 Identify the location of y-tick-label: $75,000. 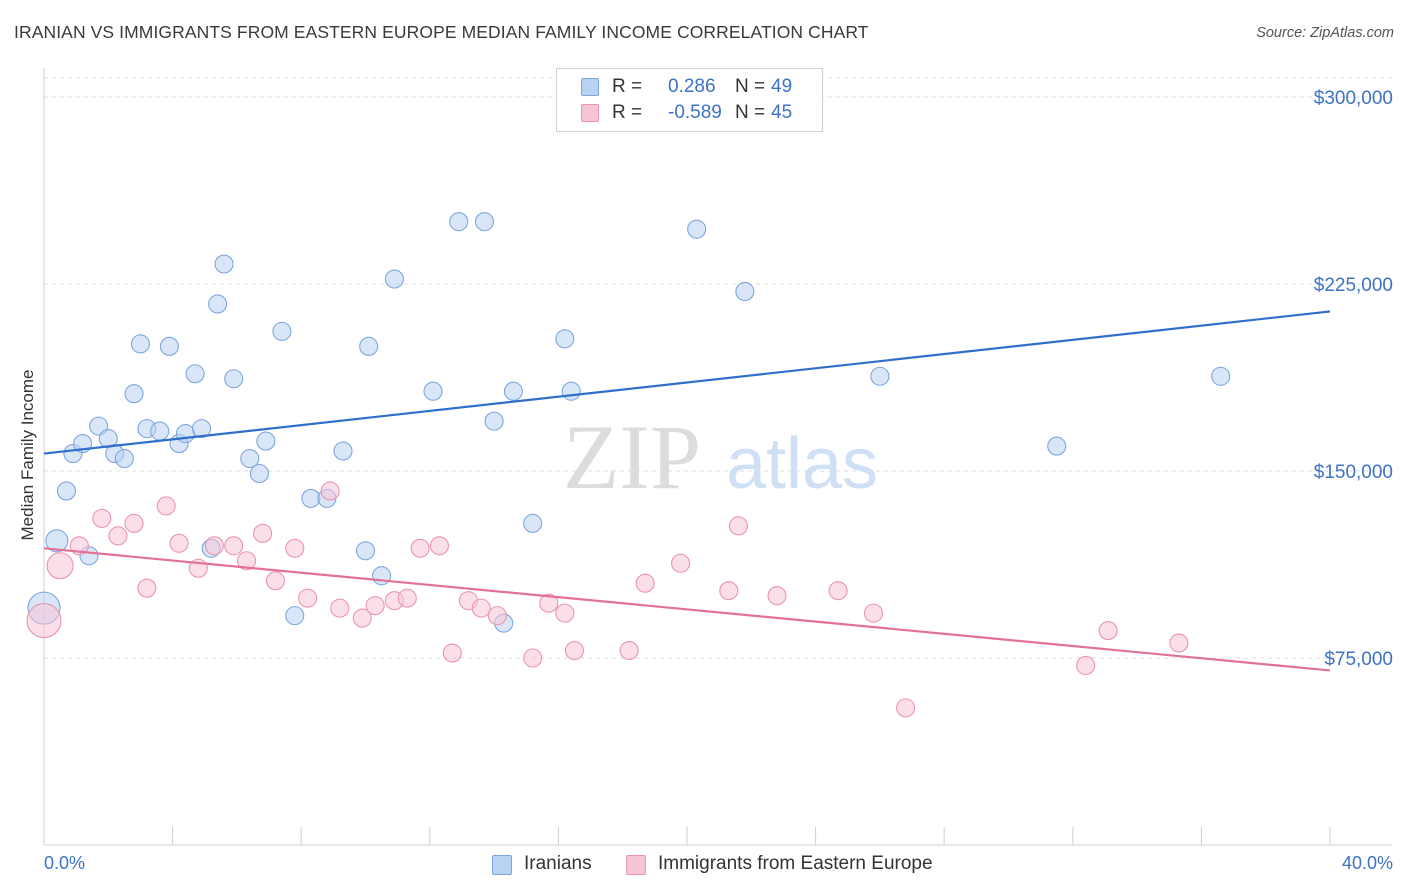
(1358, 659).